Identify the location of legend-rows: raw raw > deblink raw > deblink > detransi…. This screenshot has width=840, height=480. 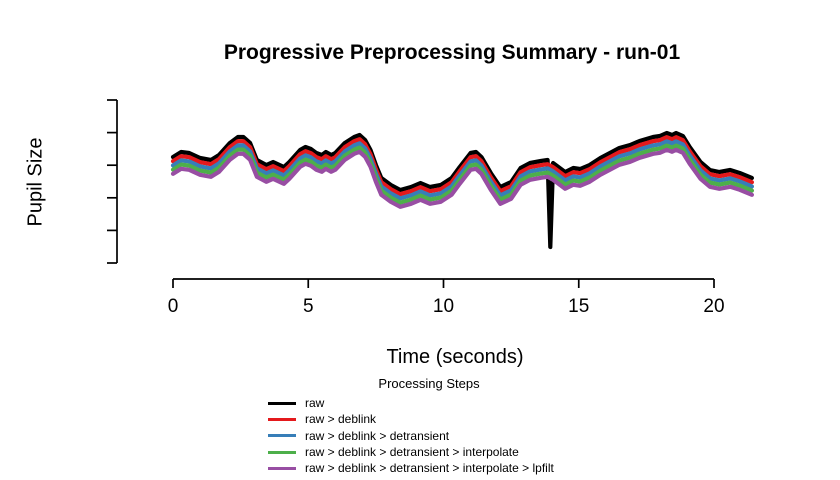
(429, 435).